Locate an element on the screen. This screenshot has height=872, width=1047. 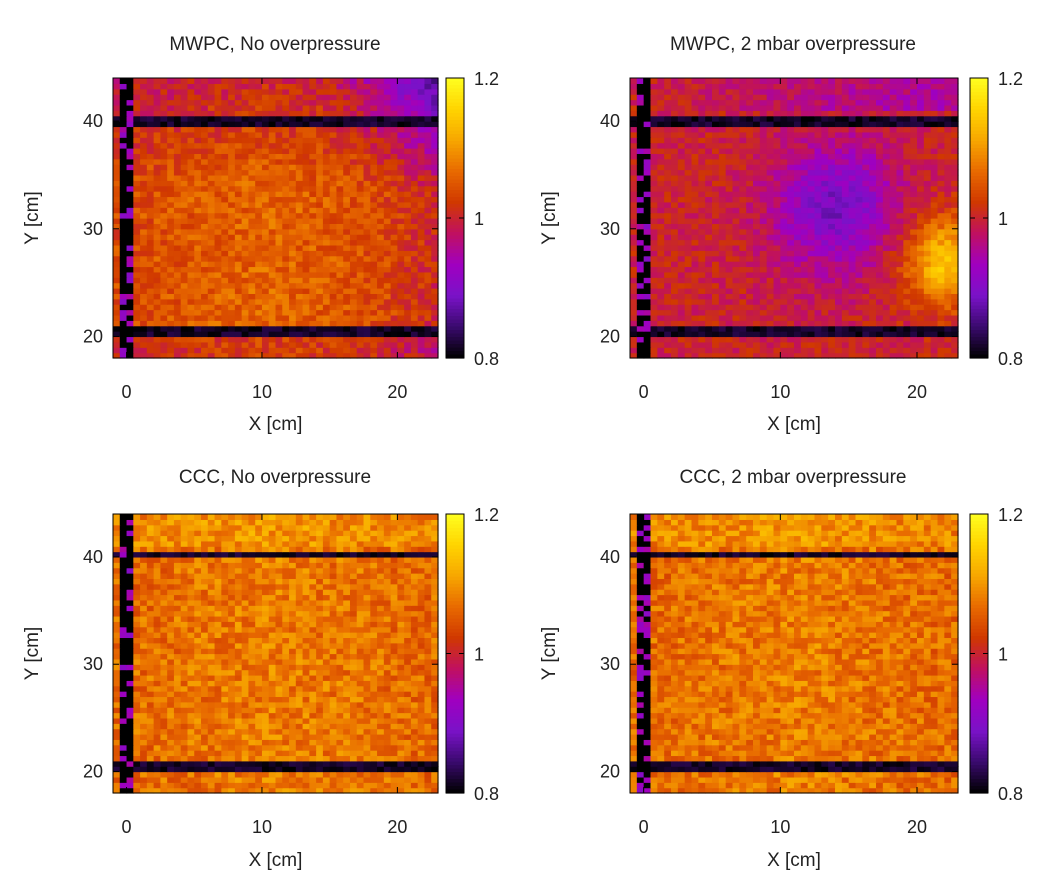
colorbar-segment is located at coordinates (455, 101).